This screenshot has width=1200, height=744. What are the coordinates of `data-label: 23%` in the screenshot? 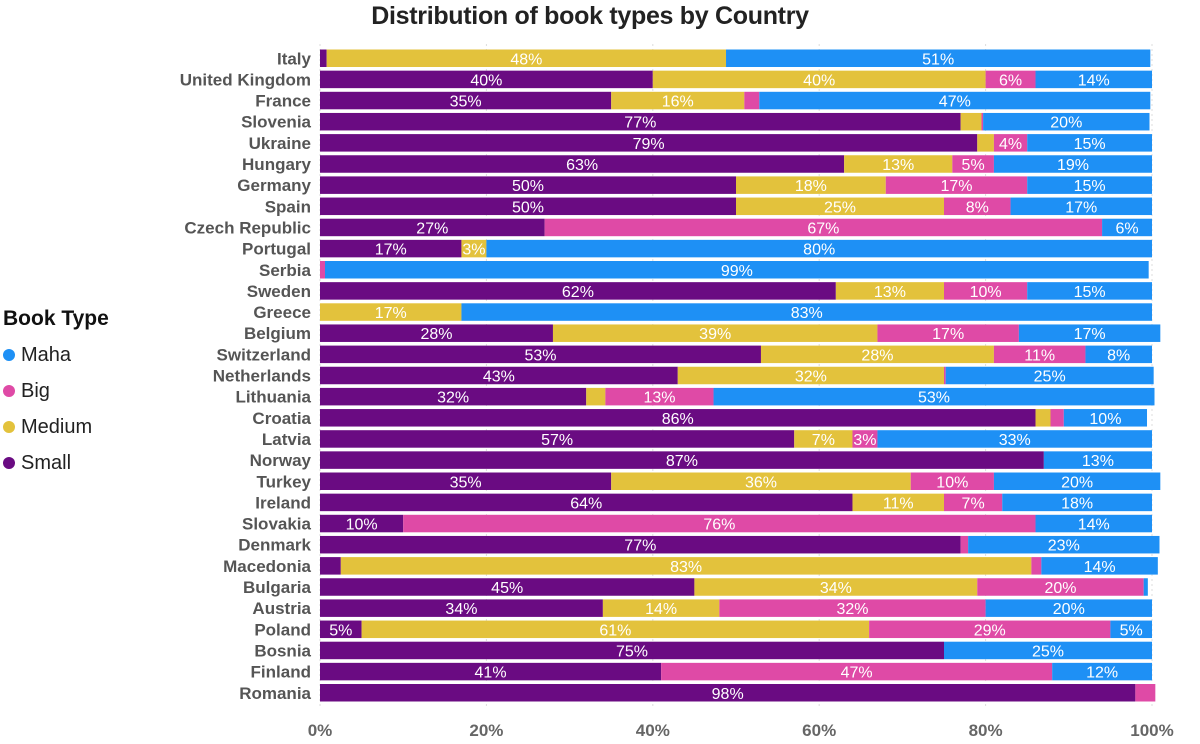 It's located at (1064, 546).